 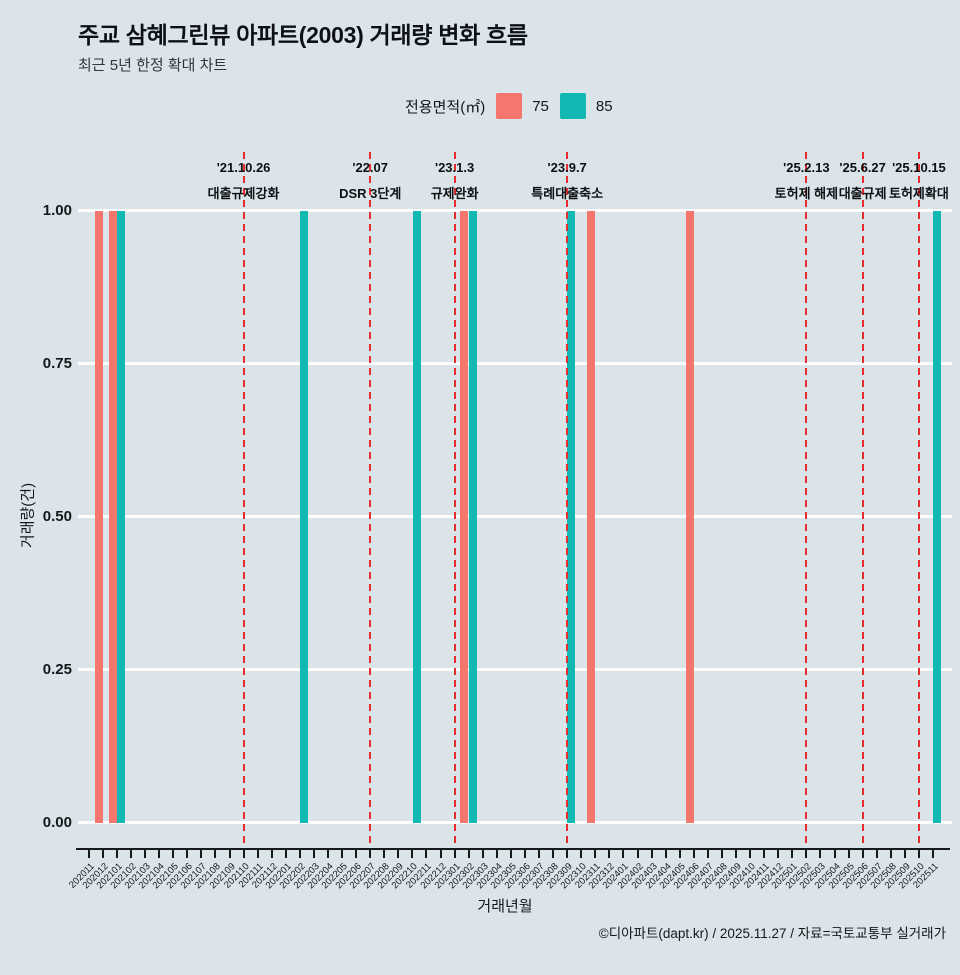 What do you see at coordinates (28, 515) in the screenshot?
I see `y-axis-title: 거래량(건)` at bounding box center [28, 515].